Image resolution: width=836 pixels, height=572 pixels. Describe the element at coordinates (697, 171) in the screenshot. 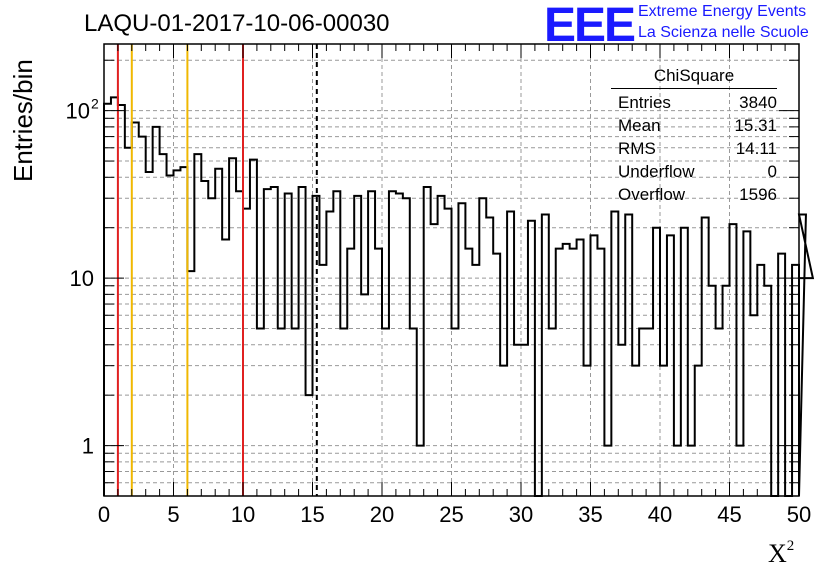

I see `stats-row-underflow: Underflow 0` at that location.